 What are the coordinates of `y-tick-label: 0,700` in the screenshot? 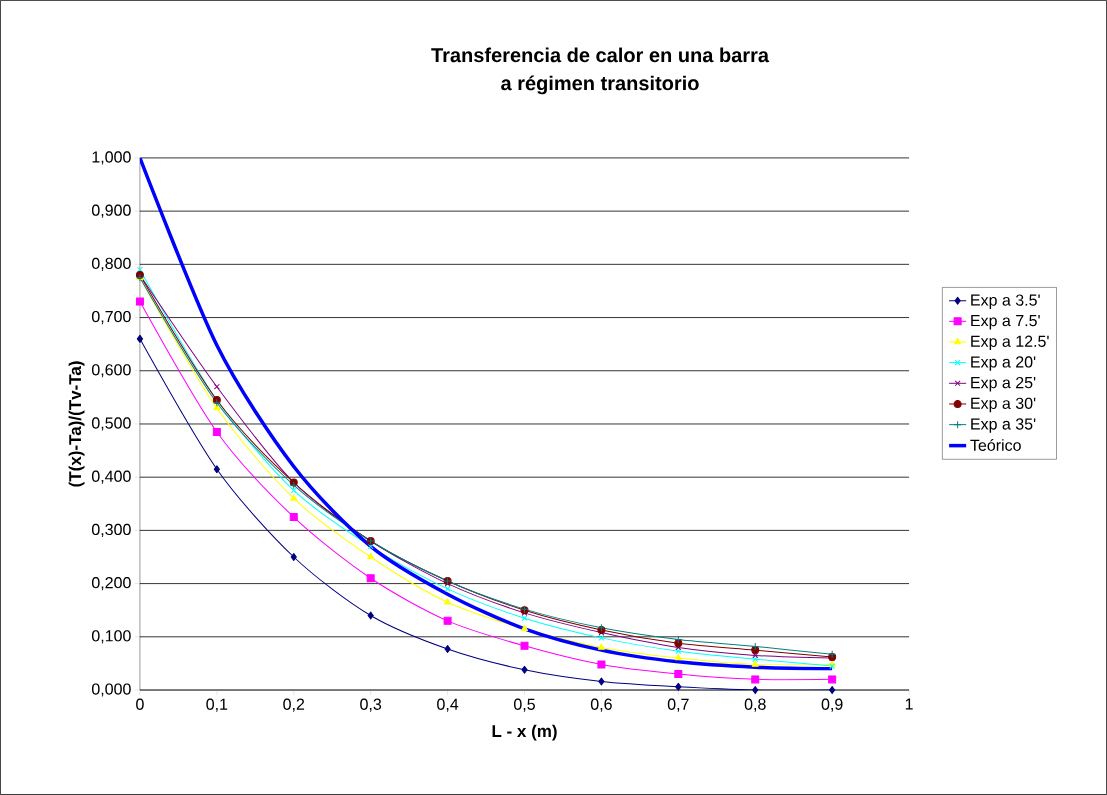 It's located at (111, 317).